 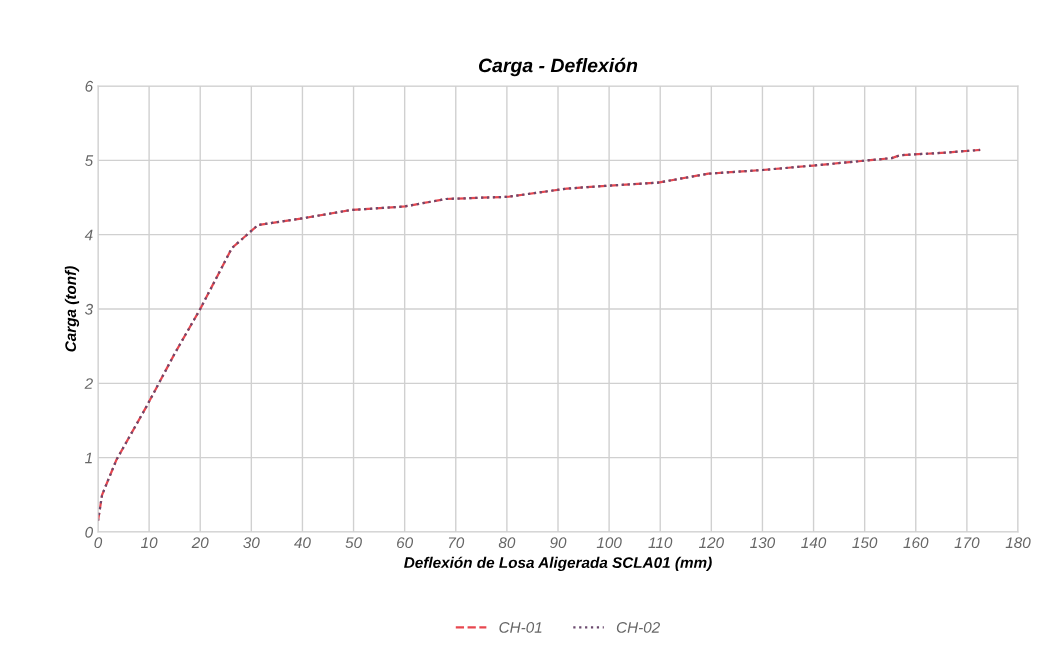 I want to click on x-tick-label: 10, so click(x=149, y=543).